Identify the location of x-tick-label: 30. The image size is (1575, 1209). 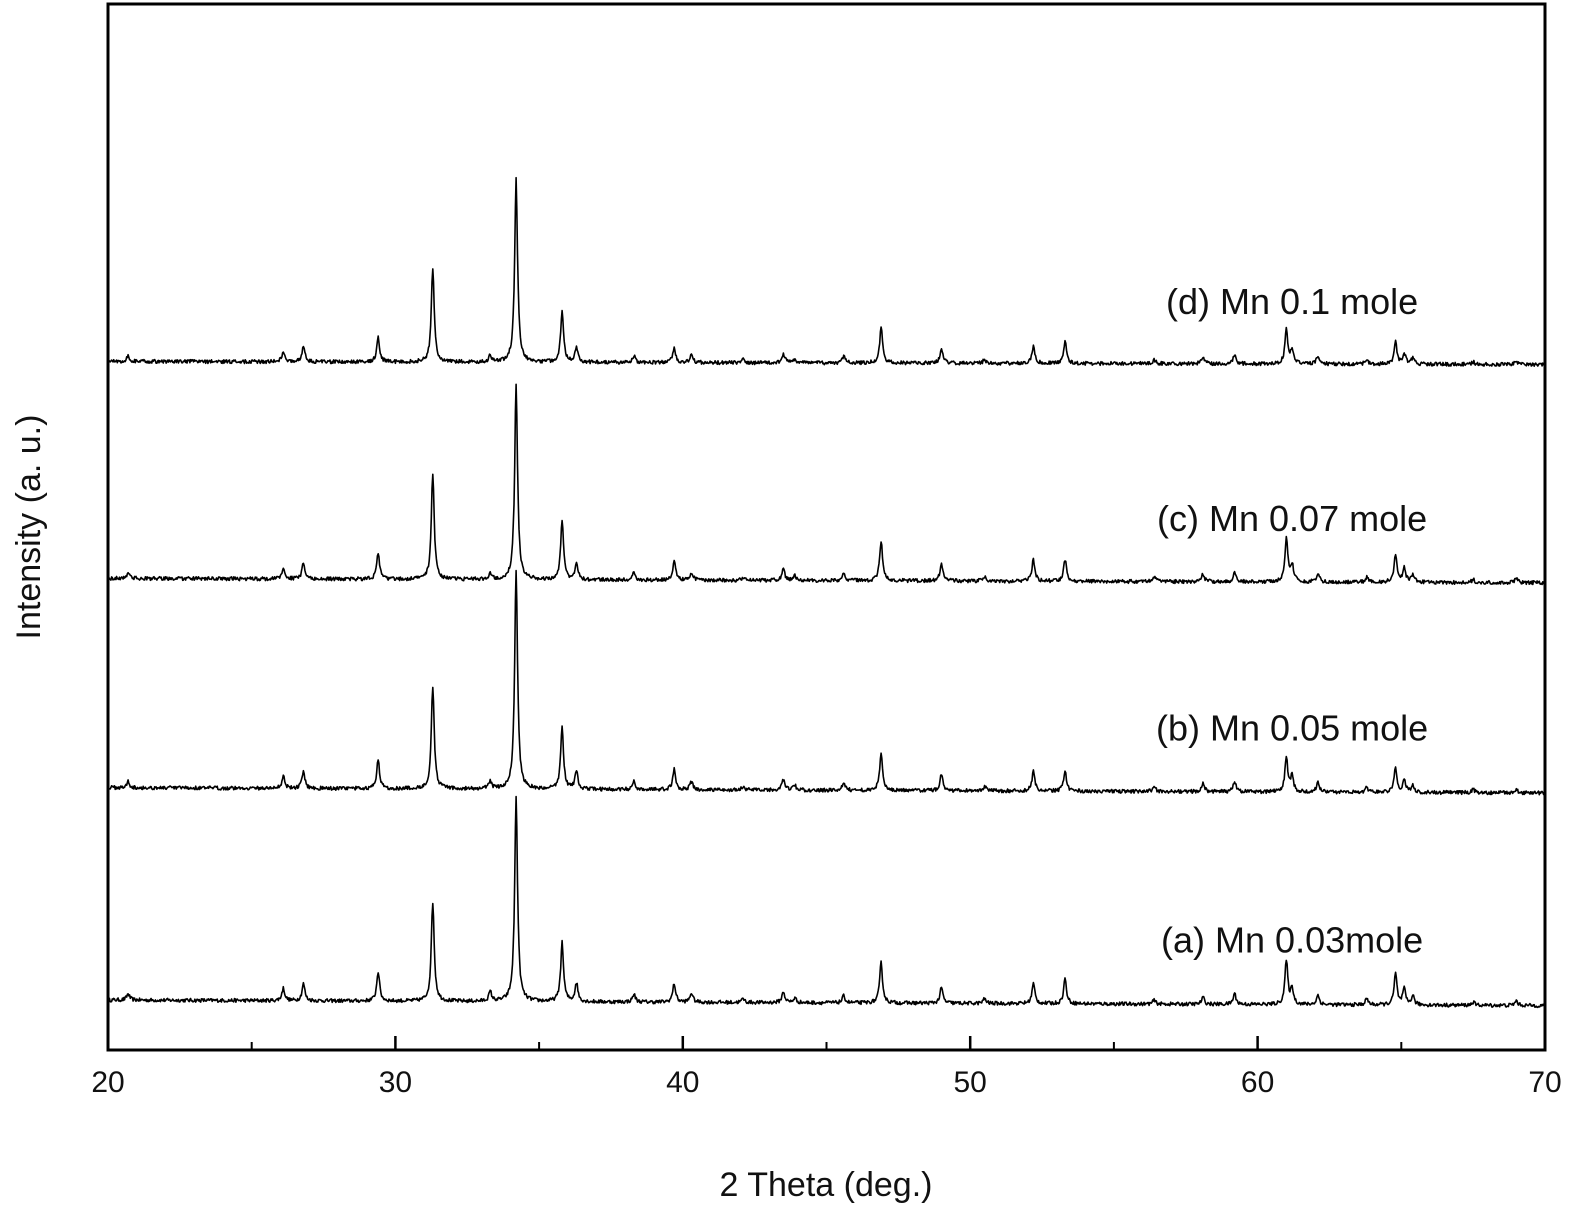
(395, 1082).